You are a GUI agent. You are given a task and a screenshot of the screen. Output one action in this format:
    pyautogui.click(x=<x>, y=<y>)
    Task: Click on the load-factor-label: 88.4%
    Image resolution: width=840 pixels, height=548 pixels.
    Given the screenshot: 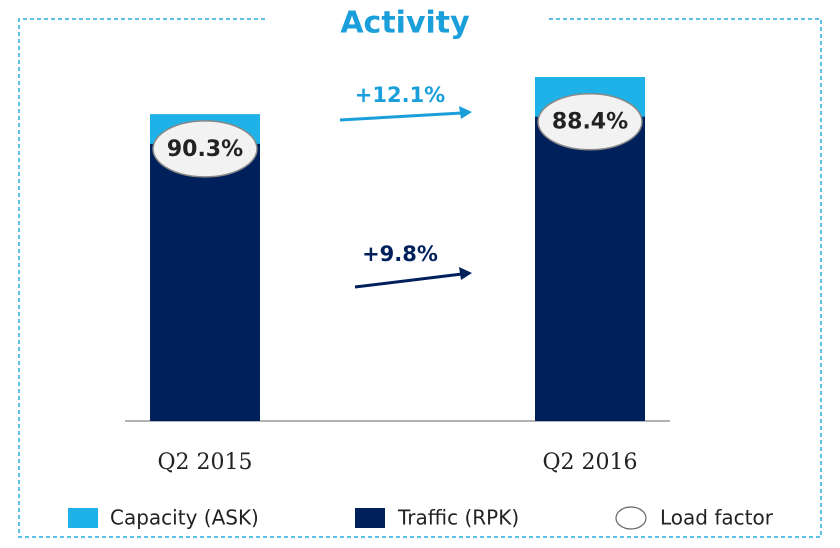 What is the action you would take?
    pyautogui.click(x=590, y=122)
    